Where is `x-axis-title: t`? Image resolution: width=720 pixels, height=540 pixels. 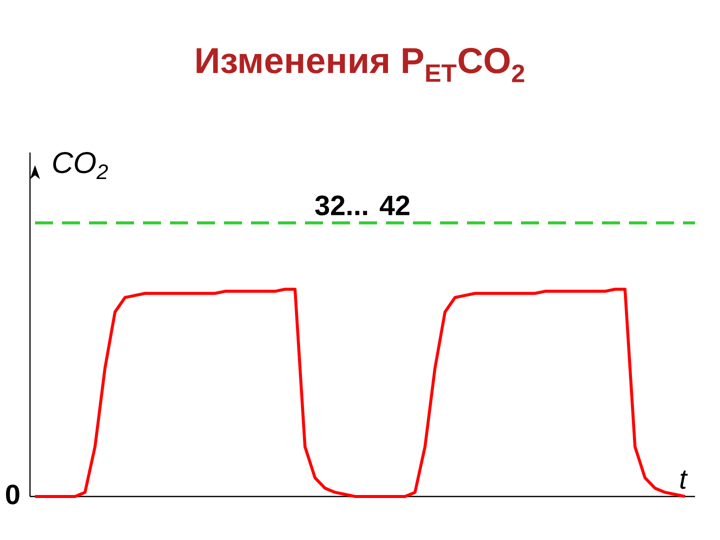
x-axis-title: t is located at coordinates (684, 479).